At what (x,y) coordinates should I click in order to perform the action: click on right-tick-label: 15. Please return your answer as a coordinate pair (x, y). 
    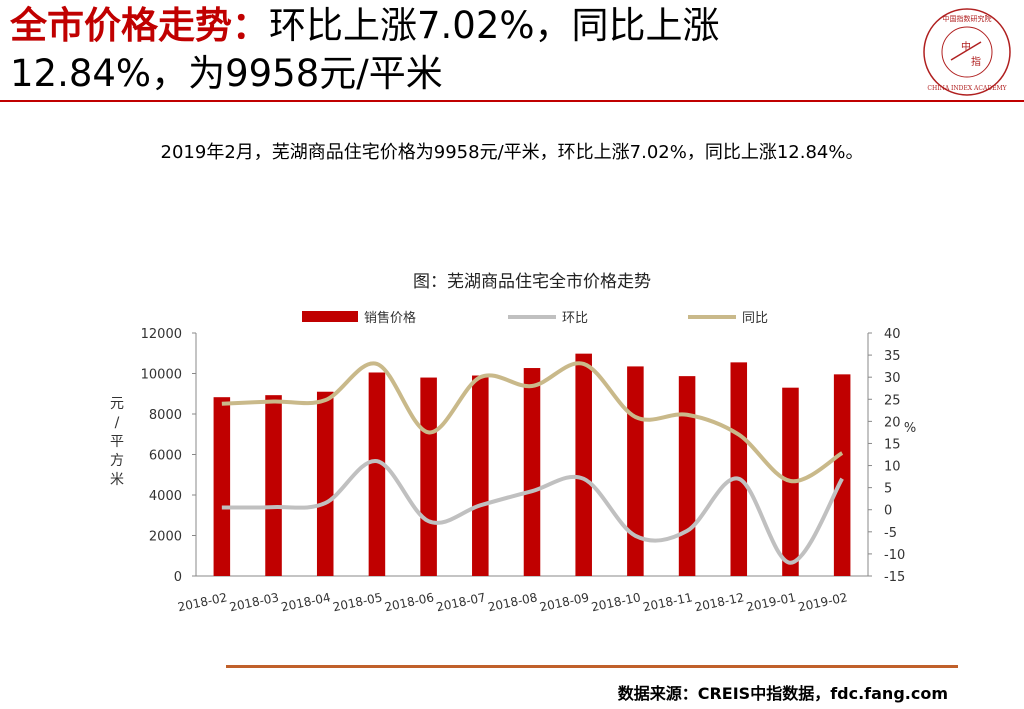
    Looking at the image, I should click on (892, 444).